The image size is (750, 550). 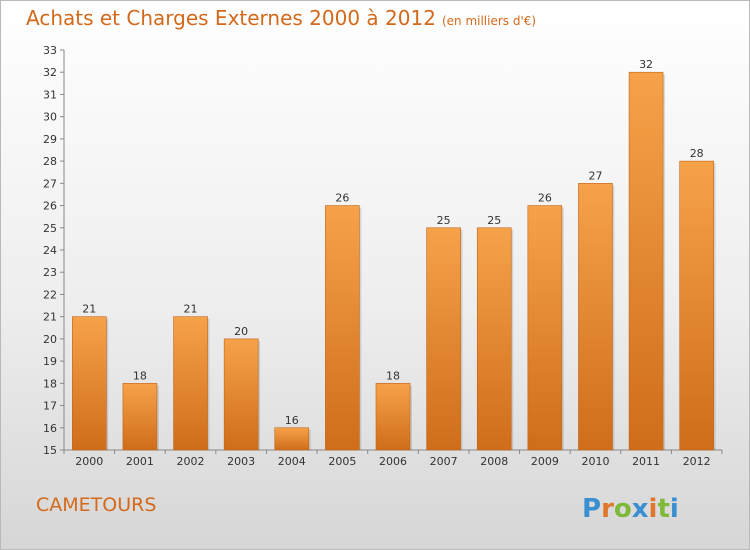 What do you see at coordinates (50, 383) in the screenshot?
I see `y-tick-label: 18` at bounding box center [50, 383].